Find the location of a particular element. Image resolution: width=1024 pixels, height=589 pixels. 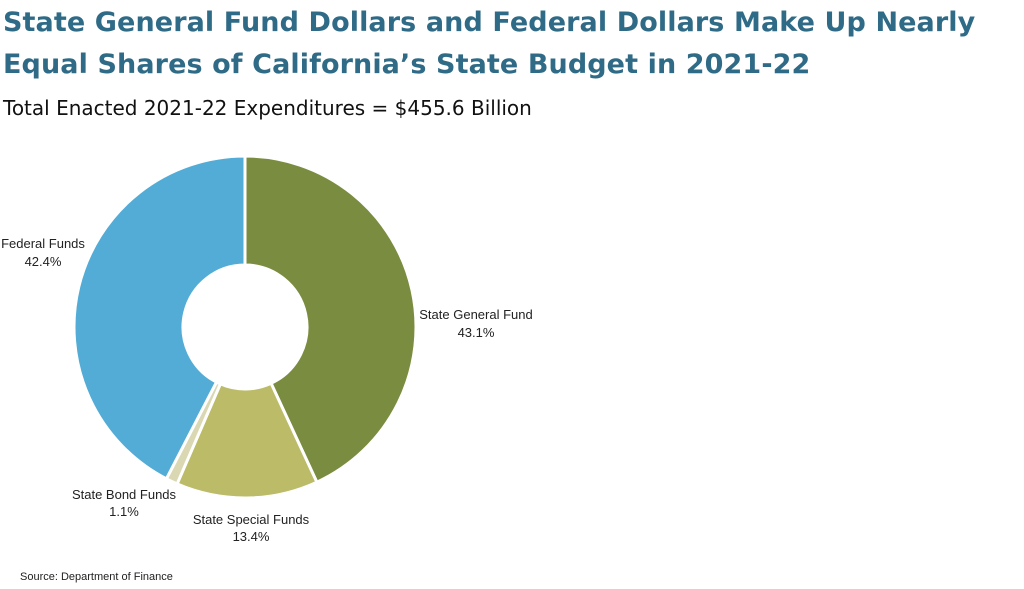

label-state-special-funds: State Special Funds is located at coordinates (251, 519).